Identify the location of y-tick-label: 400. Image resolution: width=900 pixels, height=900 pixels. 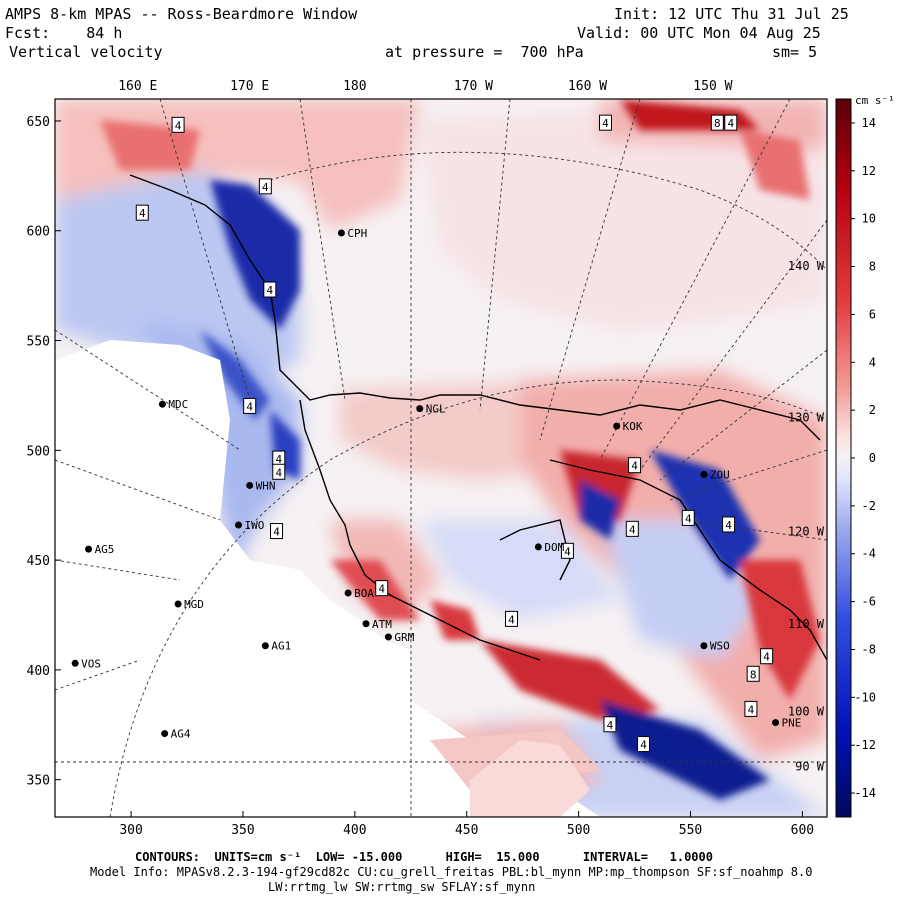
(38, 671).